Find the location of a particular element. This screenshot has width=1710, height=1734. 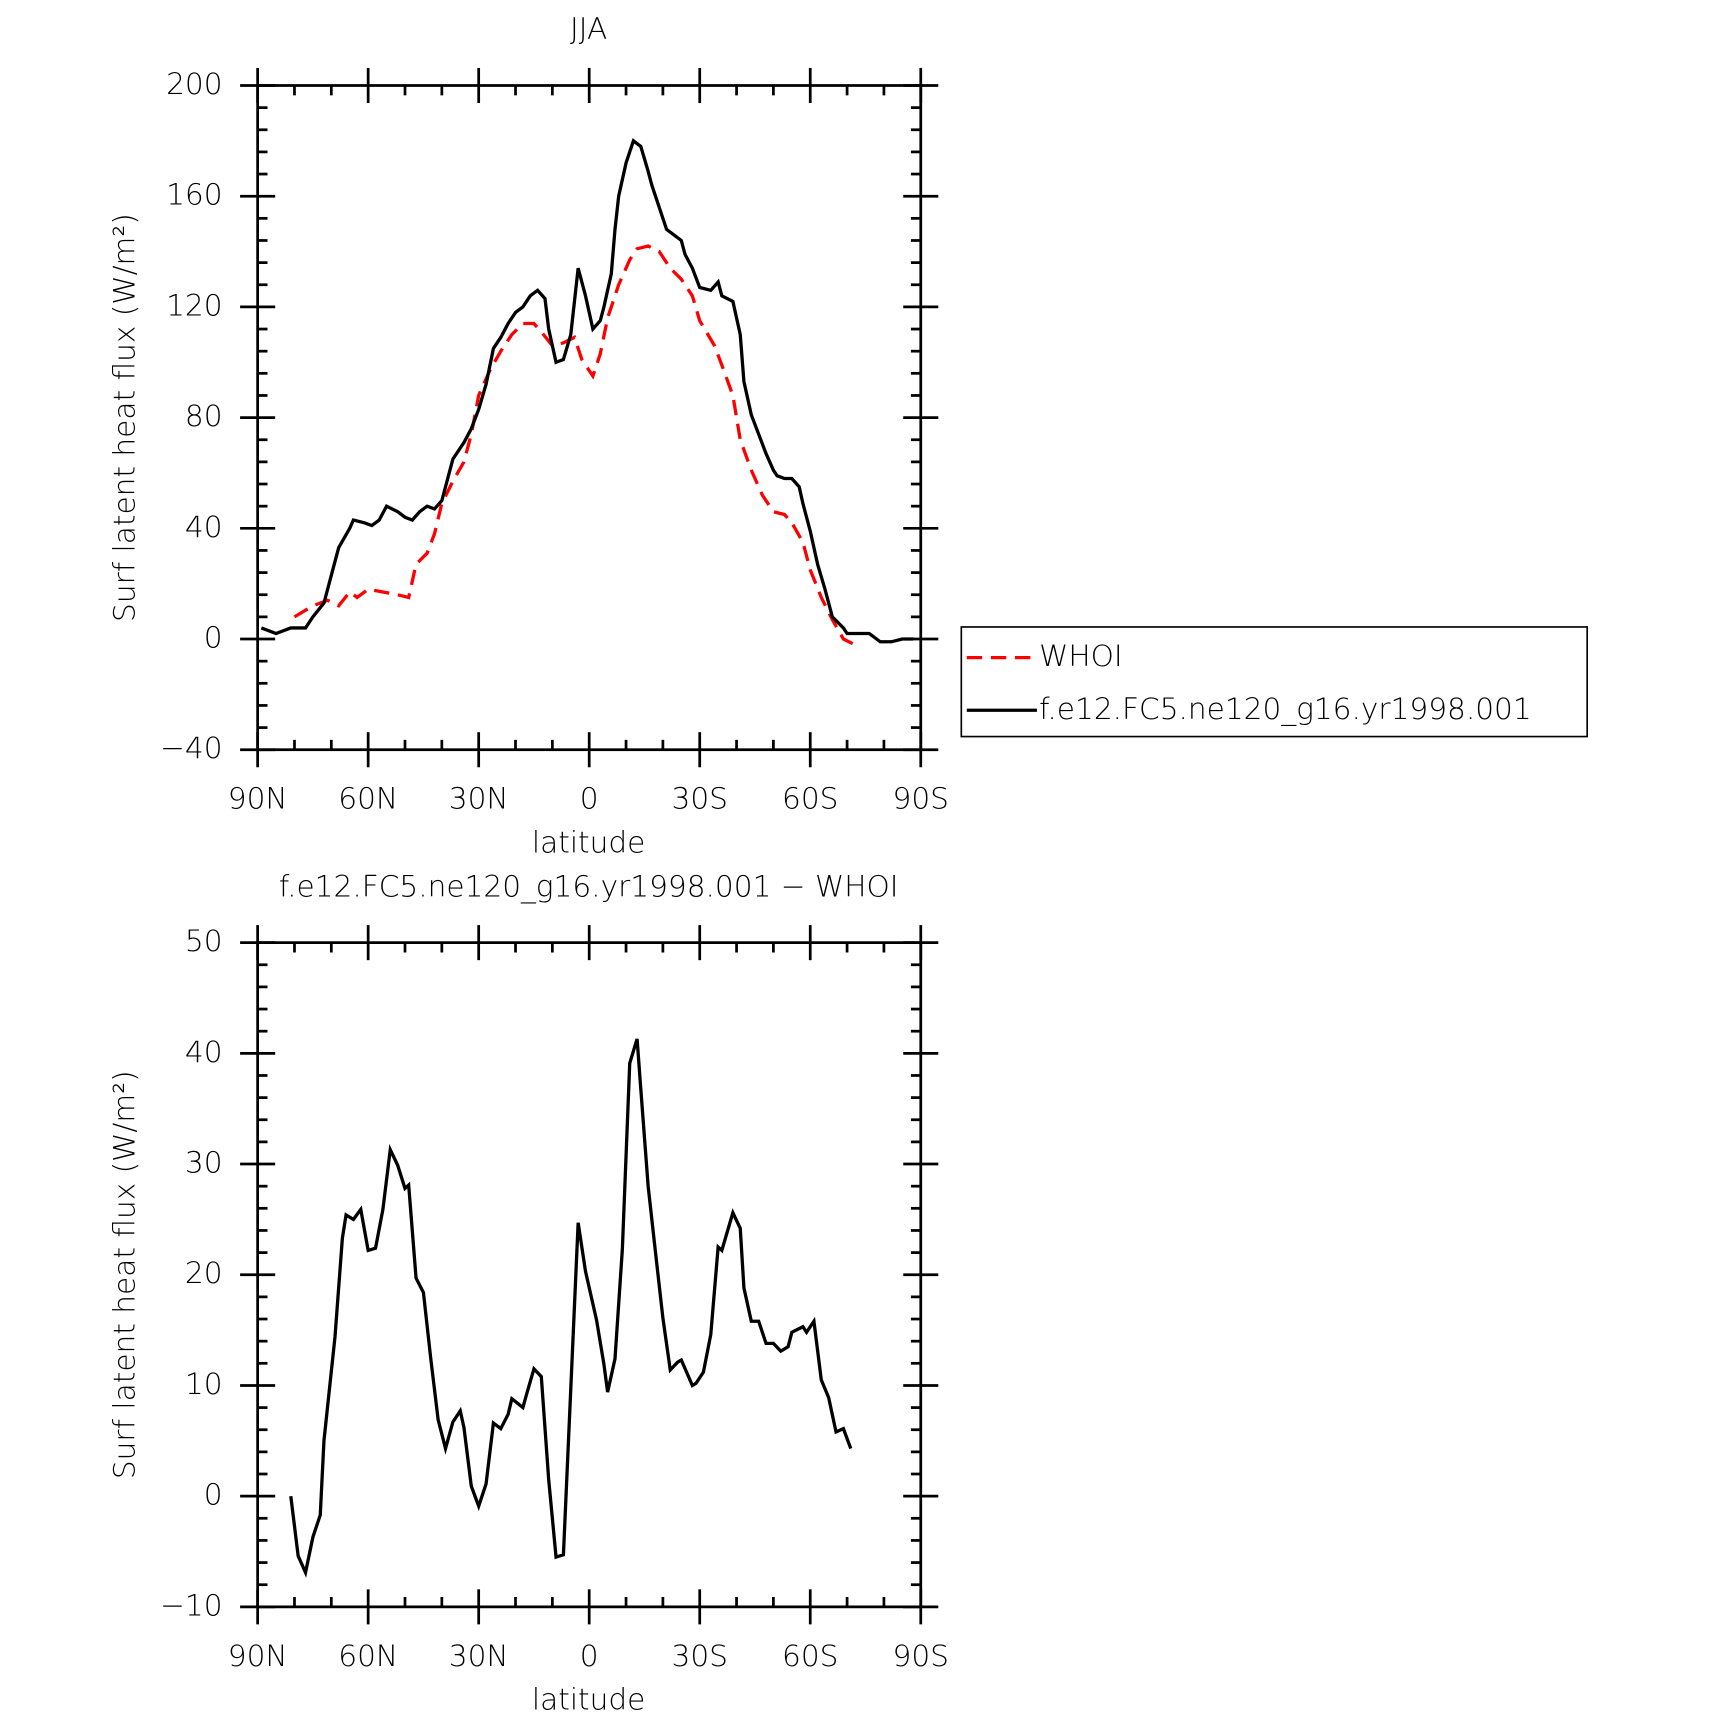

y-tick-label: 200 is located at coordinates (194, 84).